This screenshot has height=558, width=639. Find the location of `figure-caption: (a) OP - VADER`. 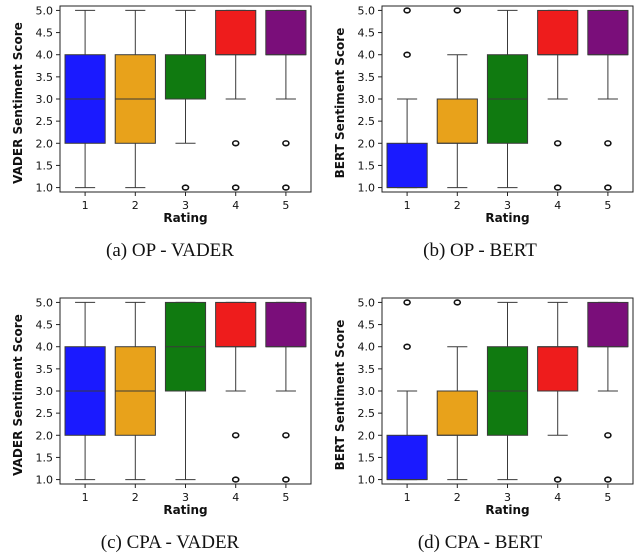

figure-caption: (a) OP - VADER is located at coordinates (170, 250).